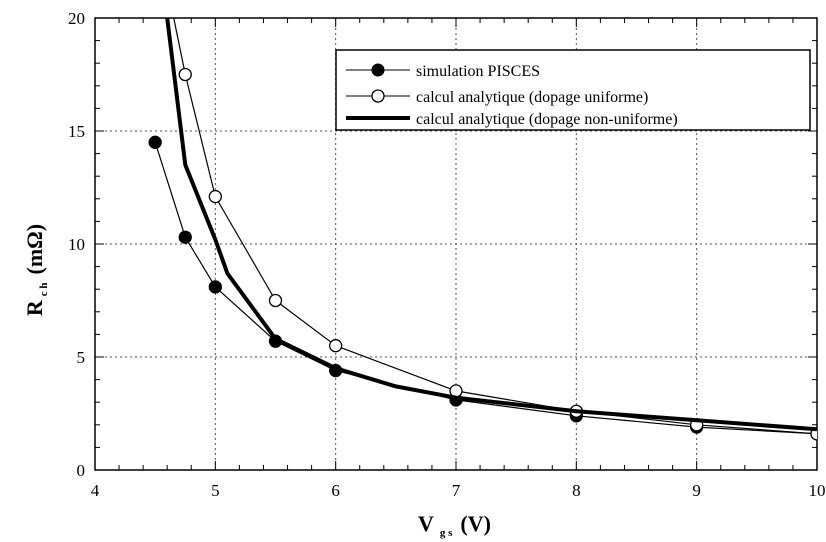  I want to click on legend-swatch-open-marker, so click(378, 96).